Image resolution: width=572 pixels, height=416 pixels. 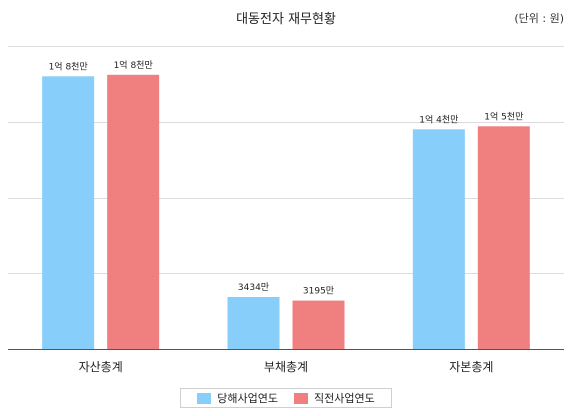 I want to click on data-label-2-2: 3195만, so click(x=318, y=291).